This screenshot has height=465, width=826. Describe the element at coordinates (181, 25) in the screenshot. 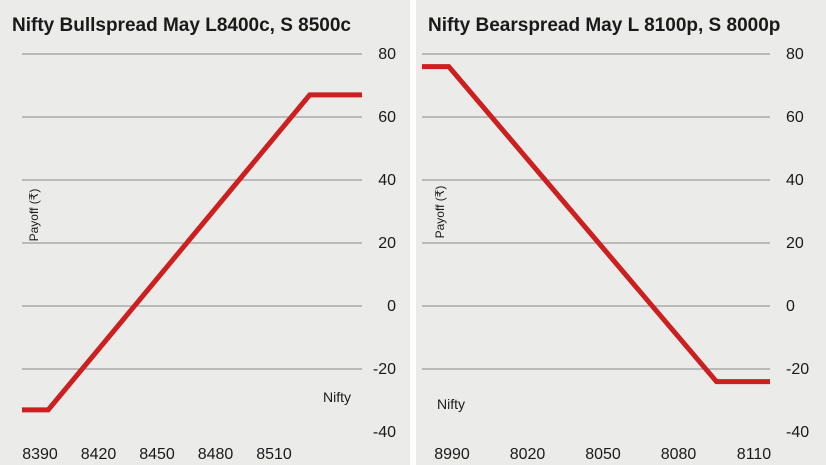

I see `chart-title: Nifty Bullspread May L8400c, S 8500c` at that location.